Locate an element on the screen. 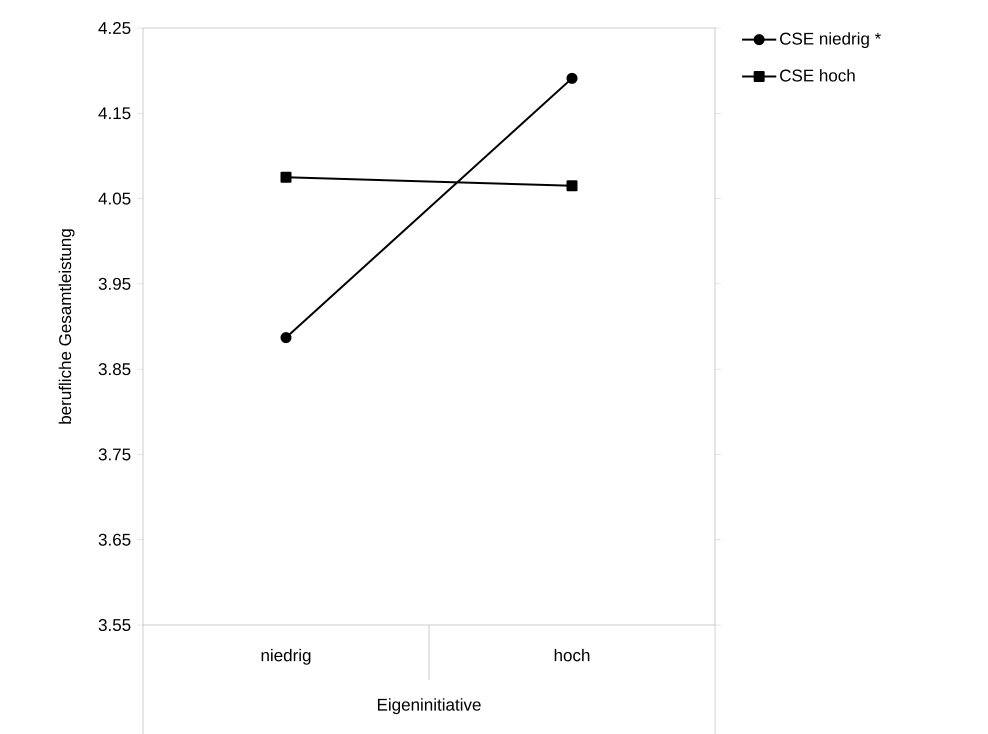 The width and height of the screenshot is (988, 734). x-tick-label: hoch is located at coordinates (572, 655).